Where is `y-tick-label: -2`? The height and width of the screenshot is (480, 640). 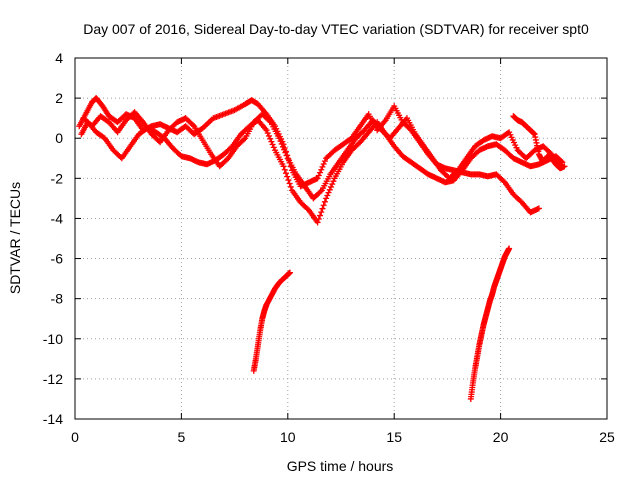
y-tick-label: -2 is located at coordinates (57, 178).